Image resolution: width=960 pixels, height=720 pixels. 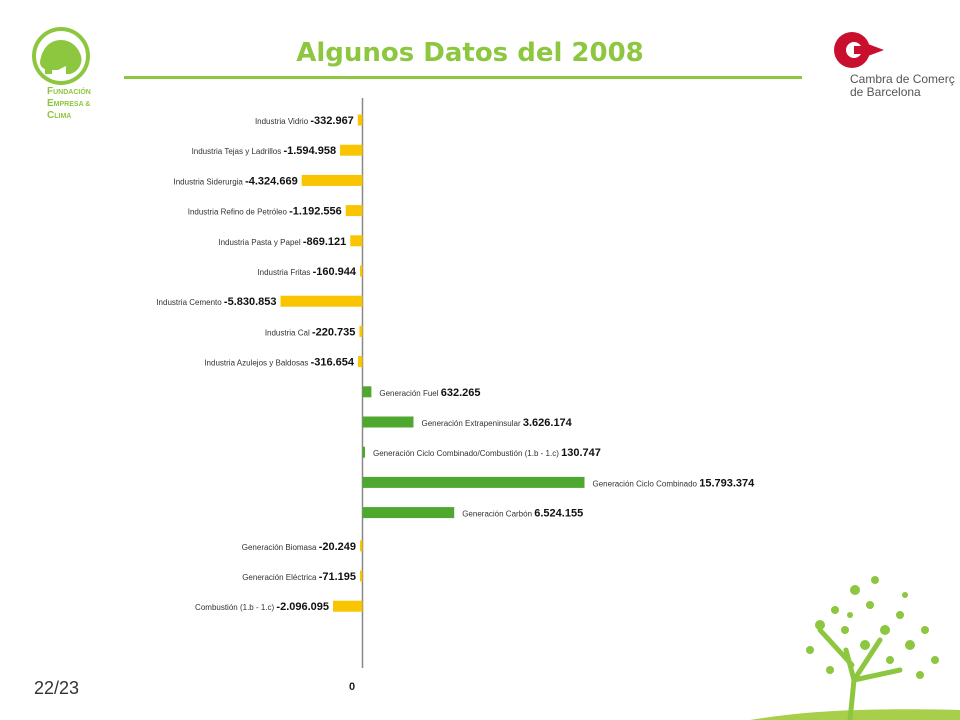 What do you see at coordinates (333, 332) in the screenshot?
I see `value-label-7: -220.735` at bounding box center [333, 332].